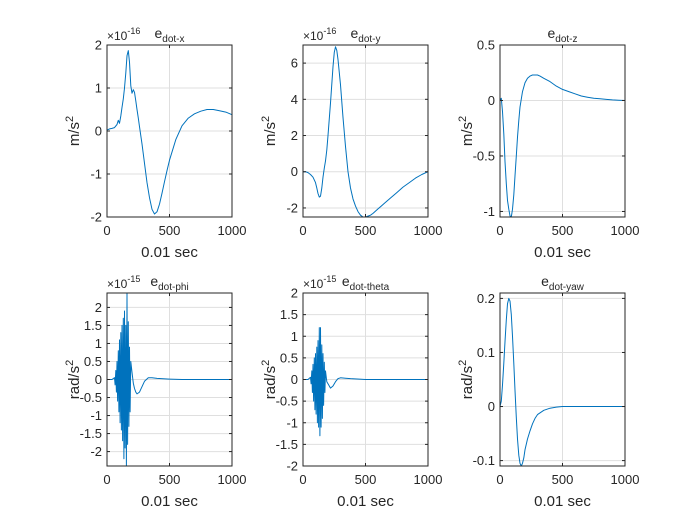 The image size is (700, 525). Describe the element at coordinates (169, 379) in the screenshot. I see `series-line-dot-phi` at that location.